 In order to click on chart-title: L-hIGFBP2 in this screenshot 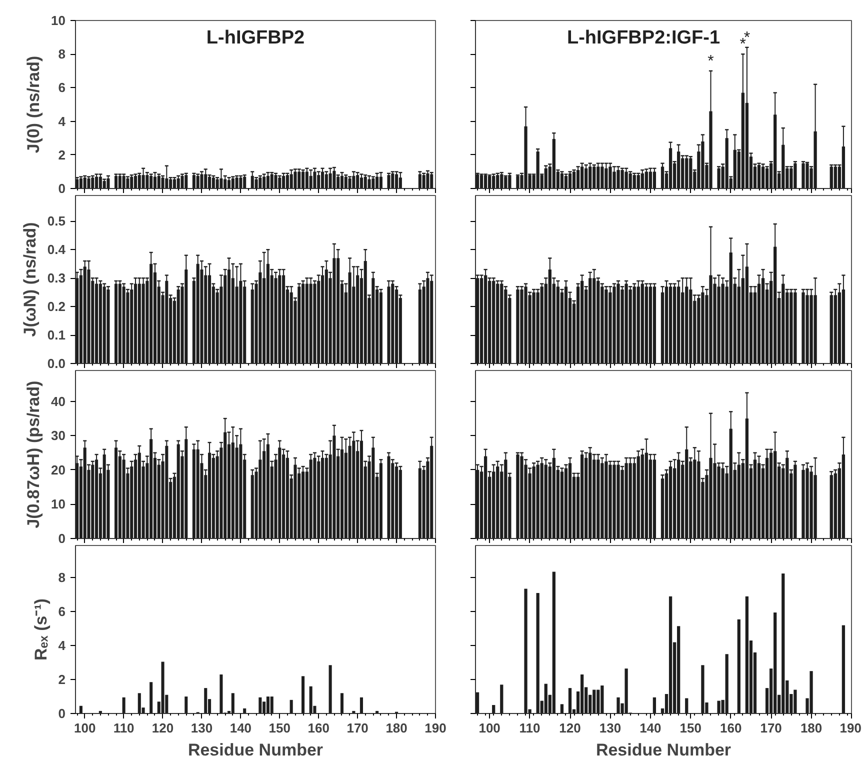, I will do `click(255, 38)`.